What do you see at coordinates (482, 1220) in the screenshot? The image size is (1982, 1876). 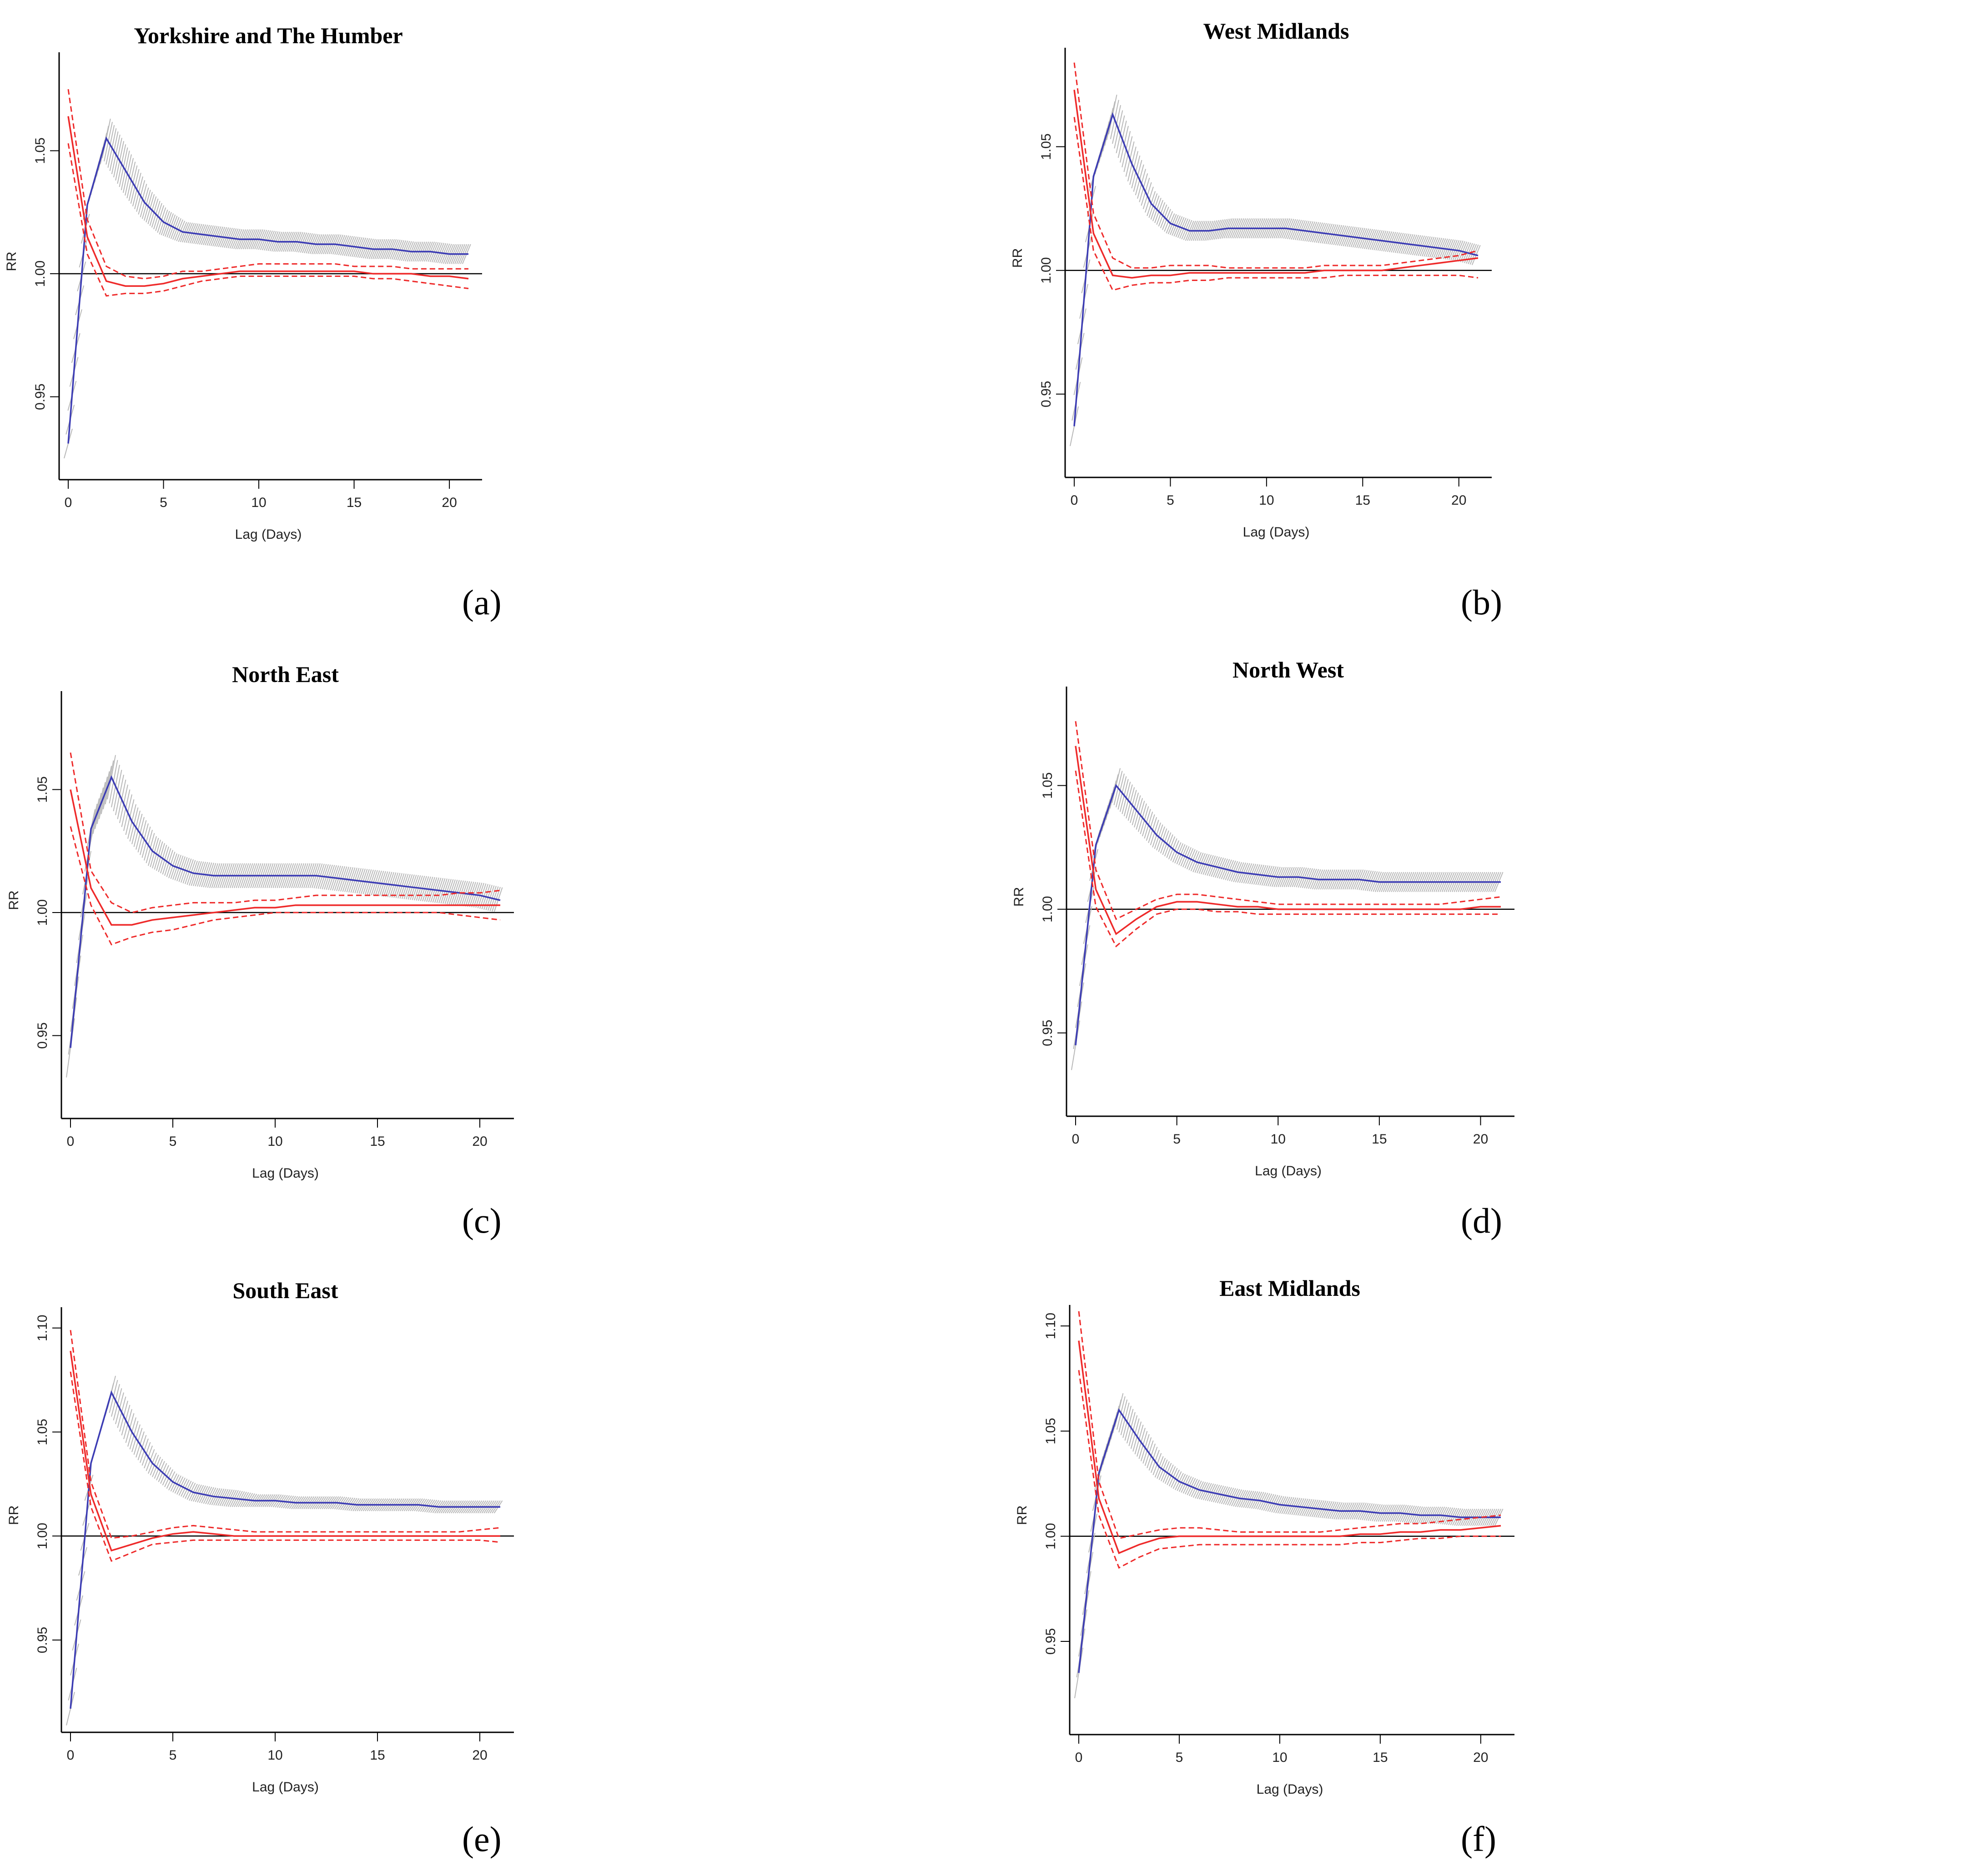 I see `caption-c: (c)` at bounding box center [482, 1220].